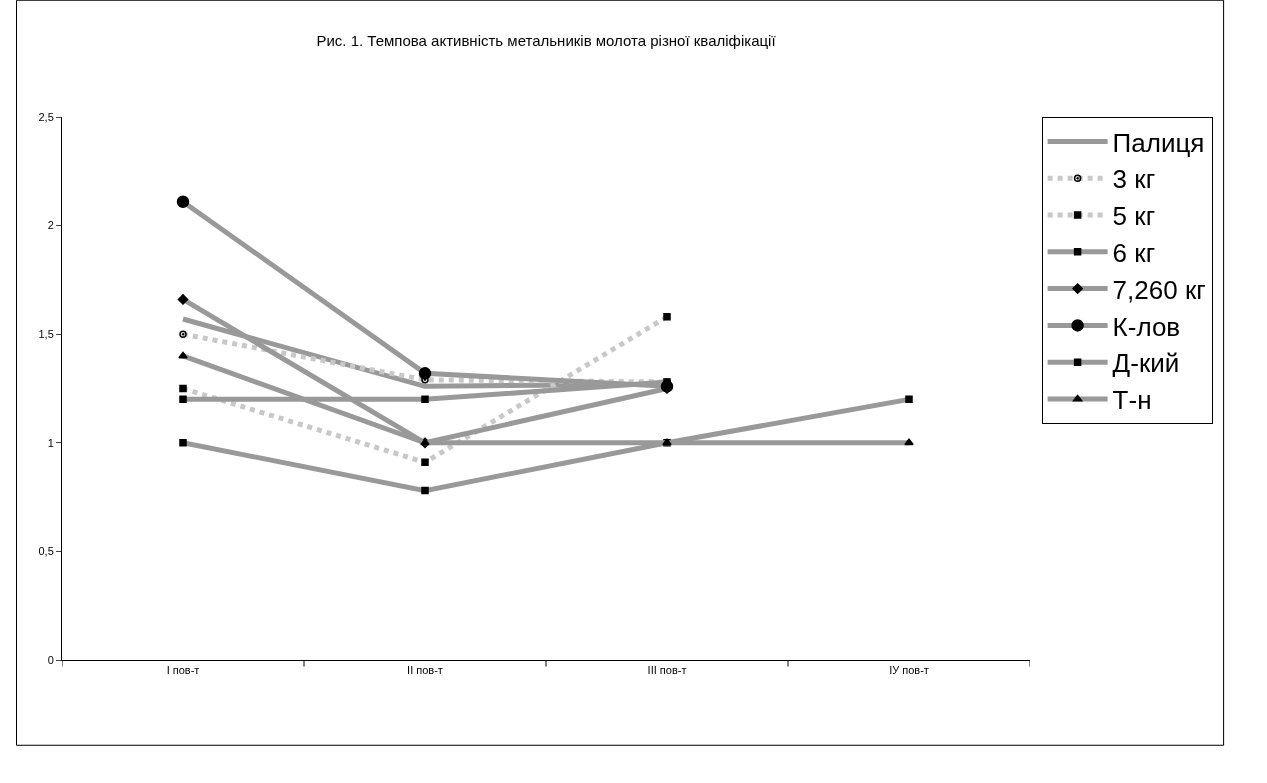 Image resolution: width=1267 pixels, height=783 pixels. What do you see at coordinates (1132, 400) in the screenshot?
I see `legend-label: Т-н` at bounding box center [1132, 400].